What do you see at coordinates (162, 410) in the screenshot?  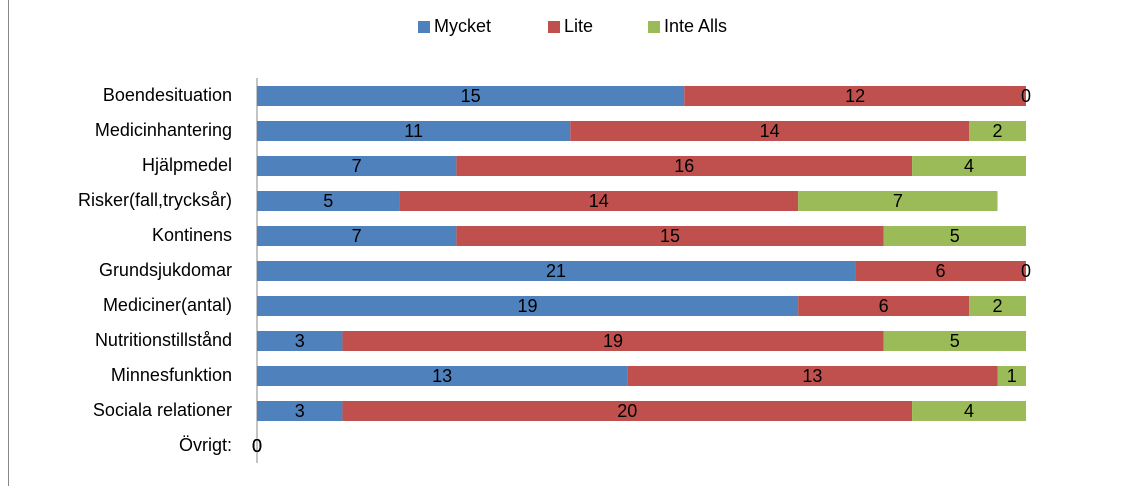 I see `y-tick-label: Sociala relationer` at bounding box center [162, 410].